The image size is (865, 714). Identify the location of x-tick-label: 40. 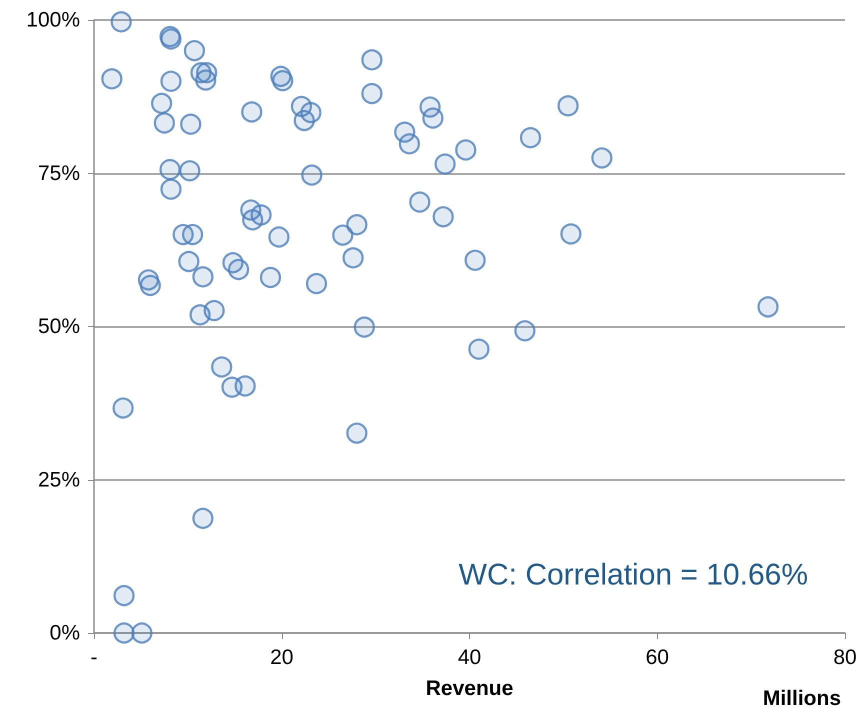
(470, 657).